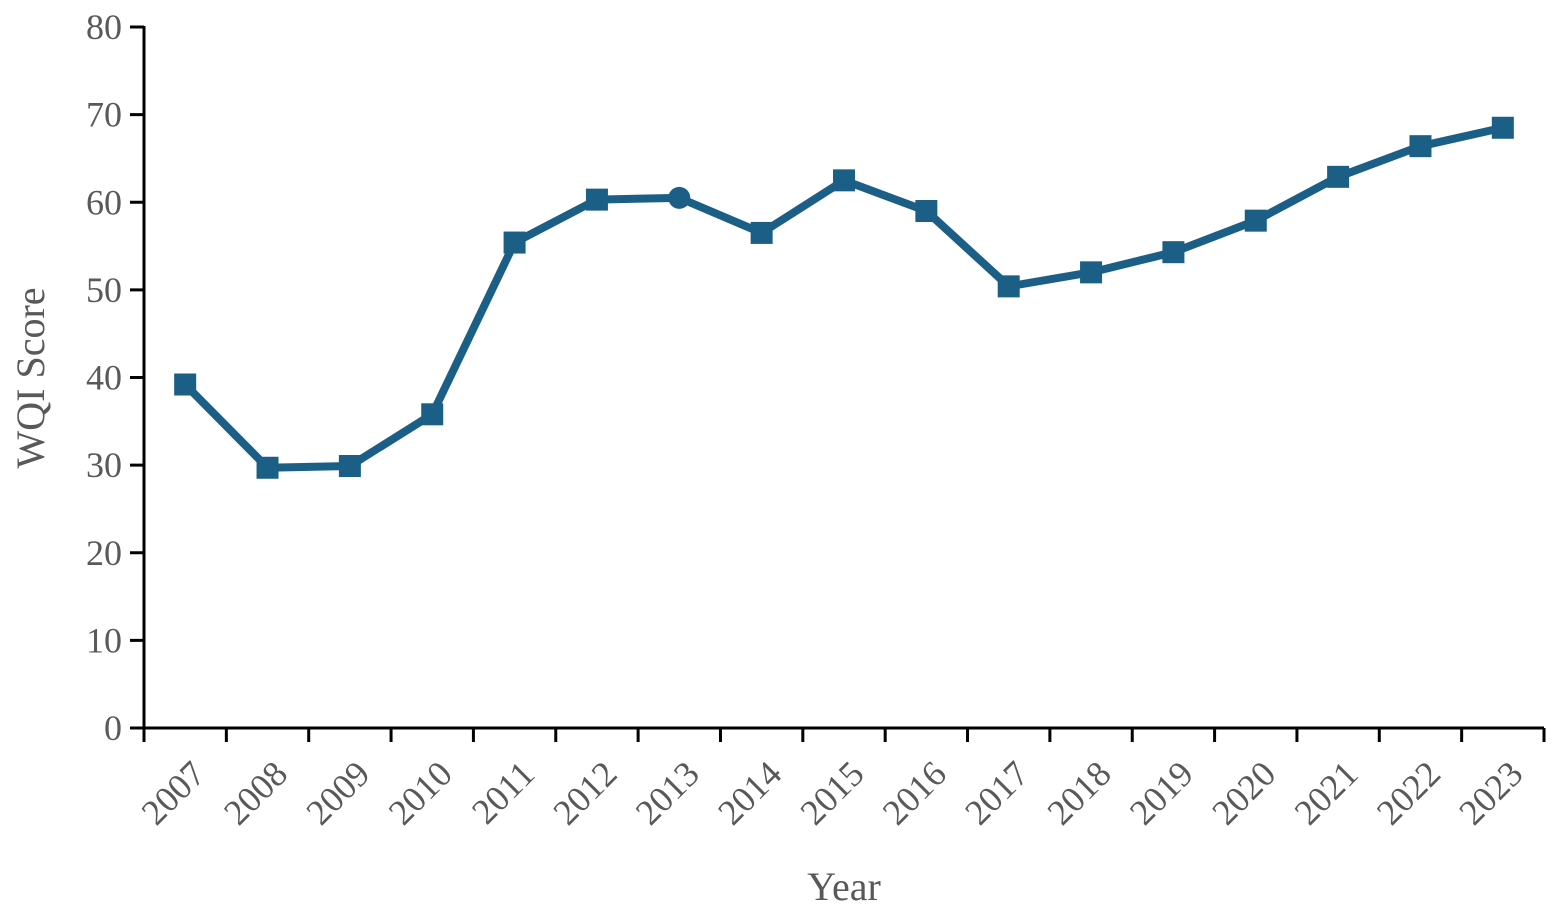 This screenshot has height=914, width=1558. What do you see at coordinates (104, 640) in the screenshot?
I see `y-tick-label: 10` at bounding box center [104, 640].